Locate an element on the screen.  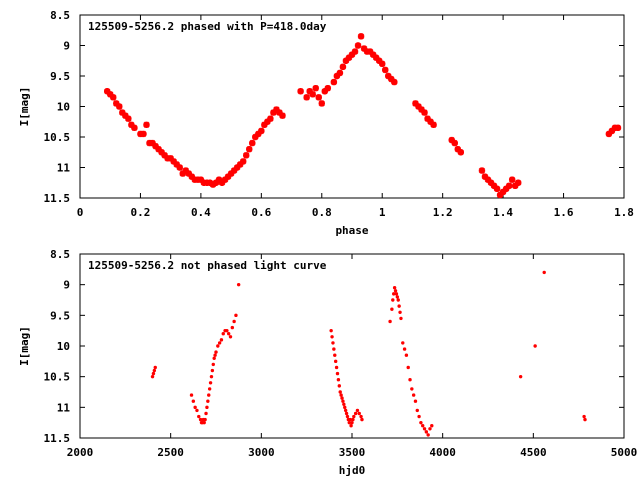
x-tick-label: 5000 is located at coordinates (624, 452).